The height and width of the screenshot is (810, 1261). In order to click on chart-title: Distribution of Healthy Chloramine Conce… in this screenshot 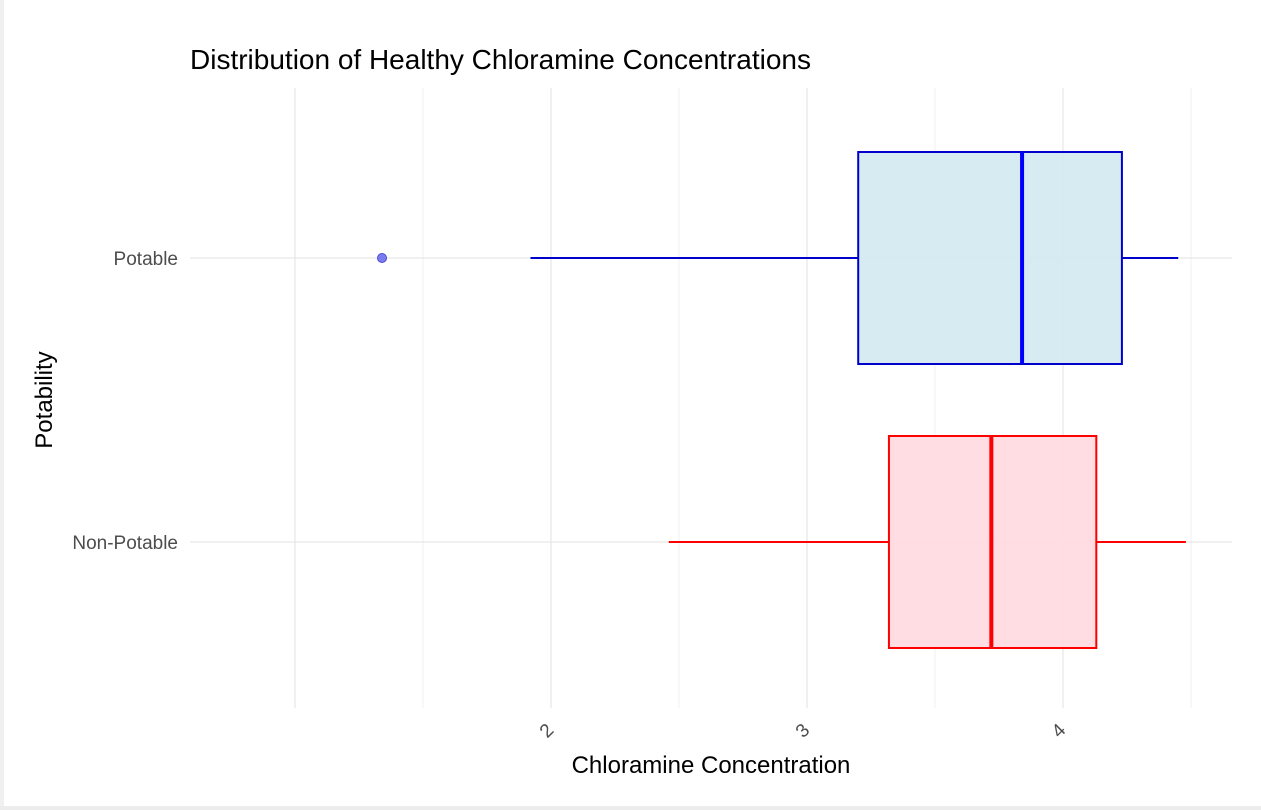, I will do `click(500, 59)`.